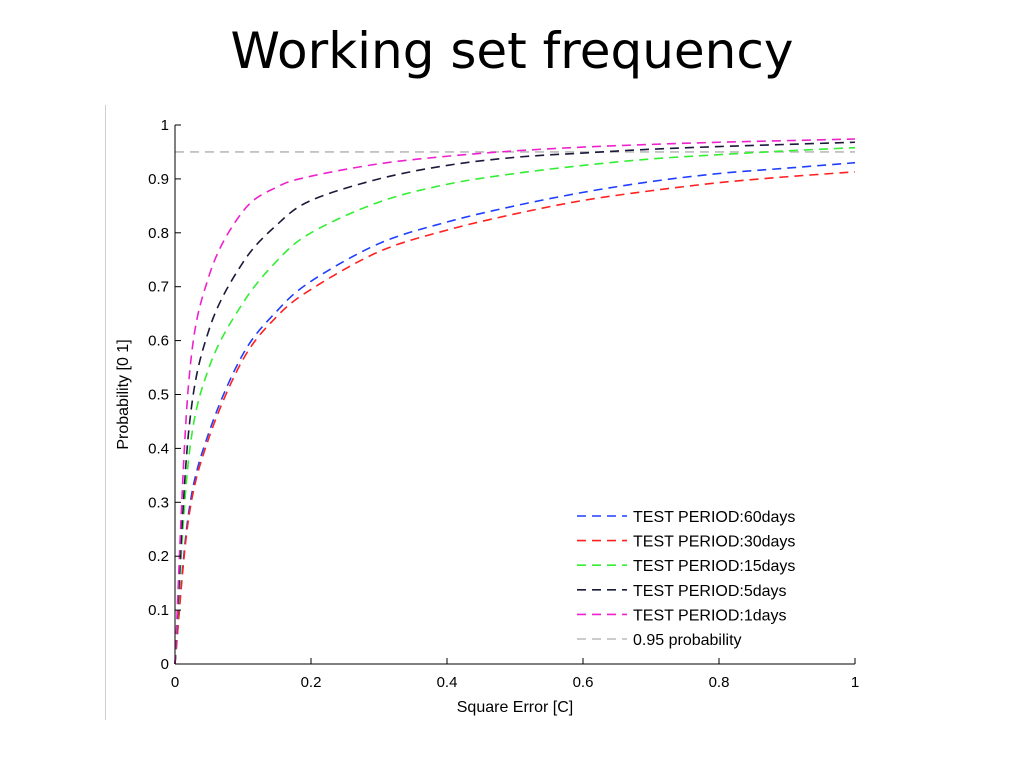 Image resolution: width=1024 pixels, height=768 pixels. I want to click on x-tick-label: 0.8, so click(719, 682).